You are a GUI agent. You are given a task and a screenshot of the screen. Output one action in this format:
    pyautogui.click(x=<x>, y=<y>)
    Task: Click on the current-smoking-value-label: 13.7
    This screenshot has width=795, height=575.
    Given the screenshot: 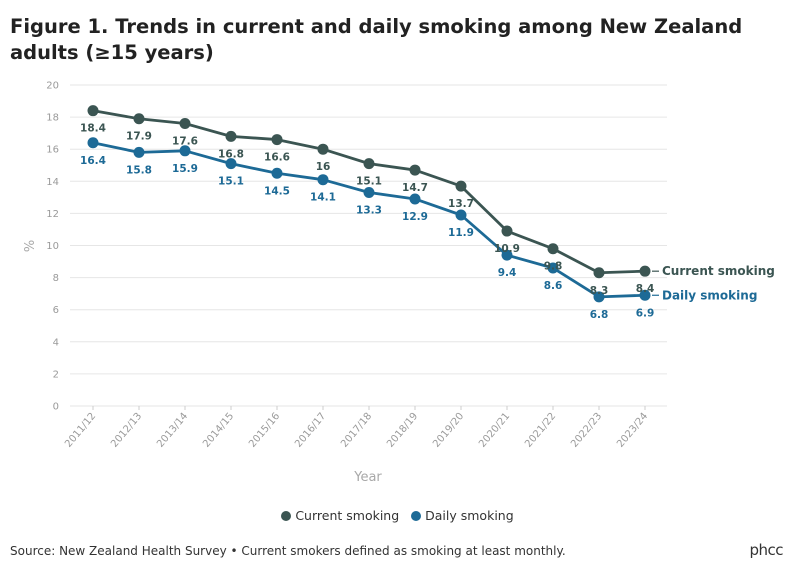 What is the action you would take?
    pyautogui.click(x=461, y=204)
    